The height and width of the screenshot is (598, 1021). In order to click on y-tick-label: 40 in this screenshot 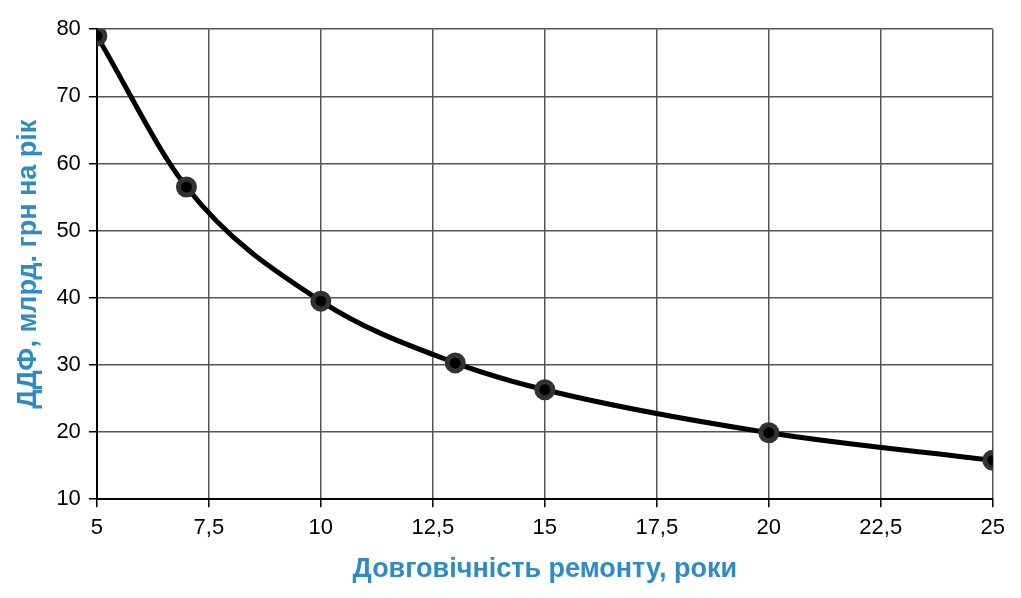, I will do `click(68, 296)`.